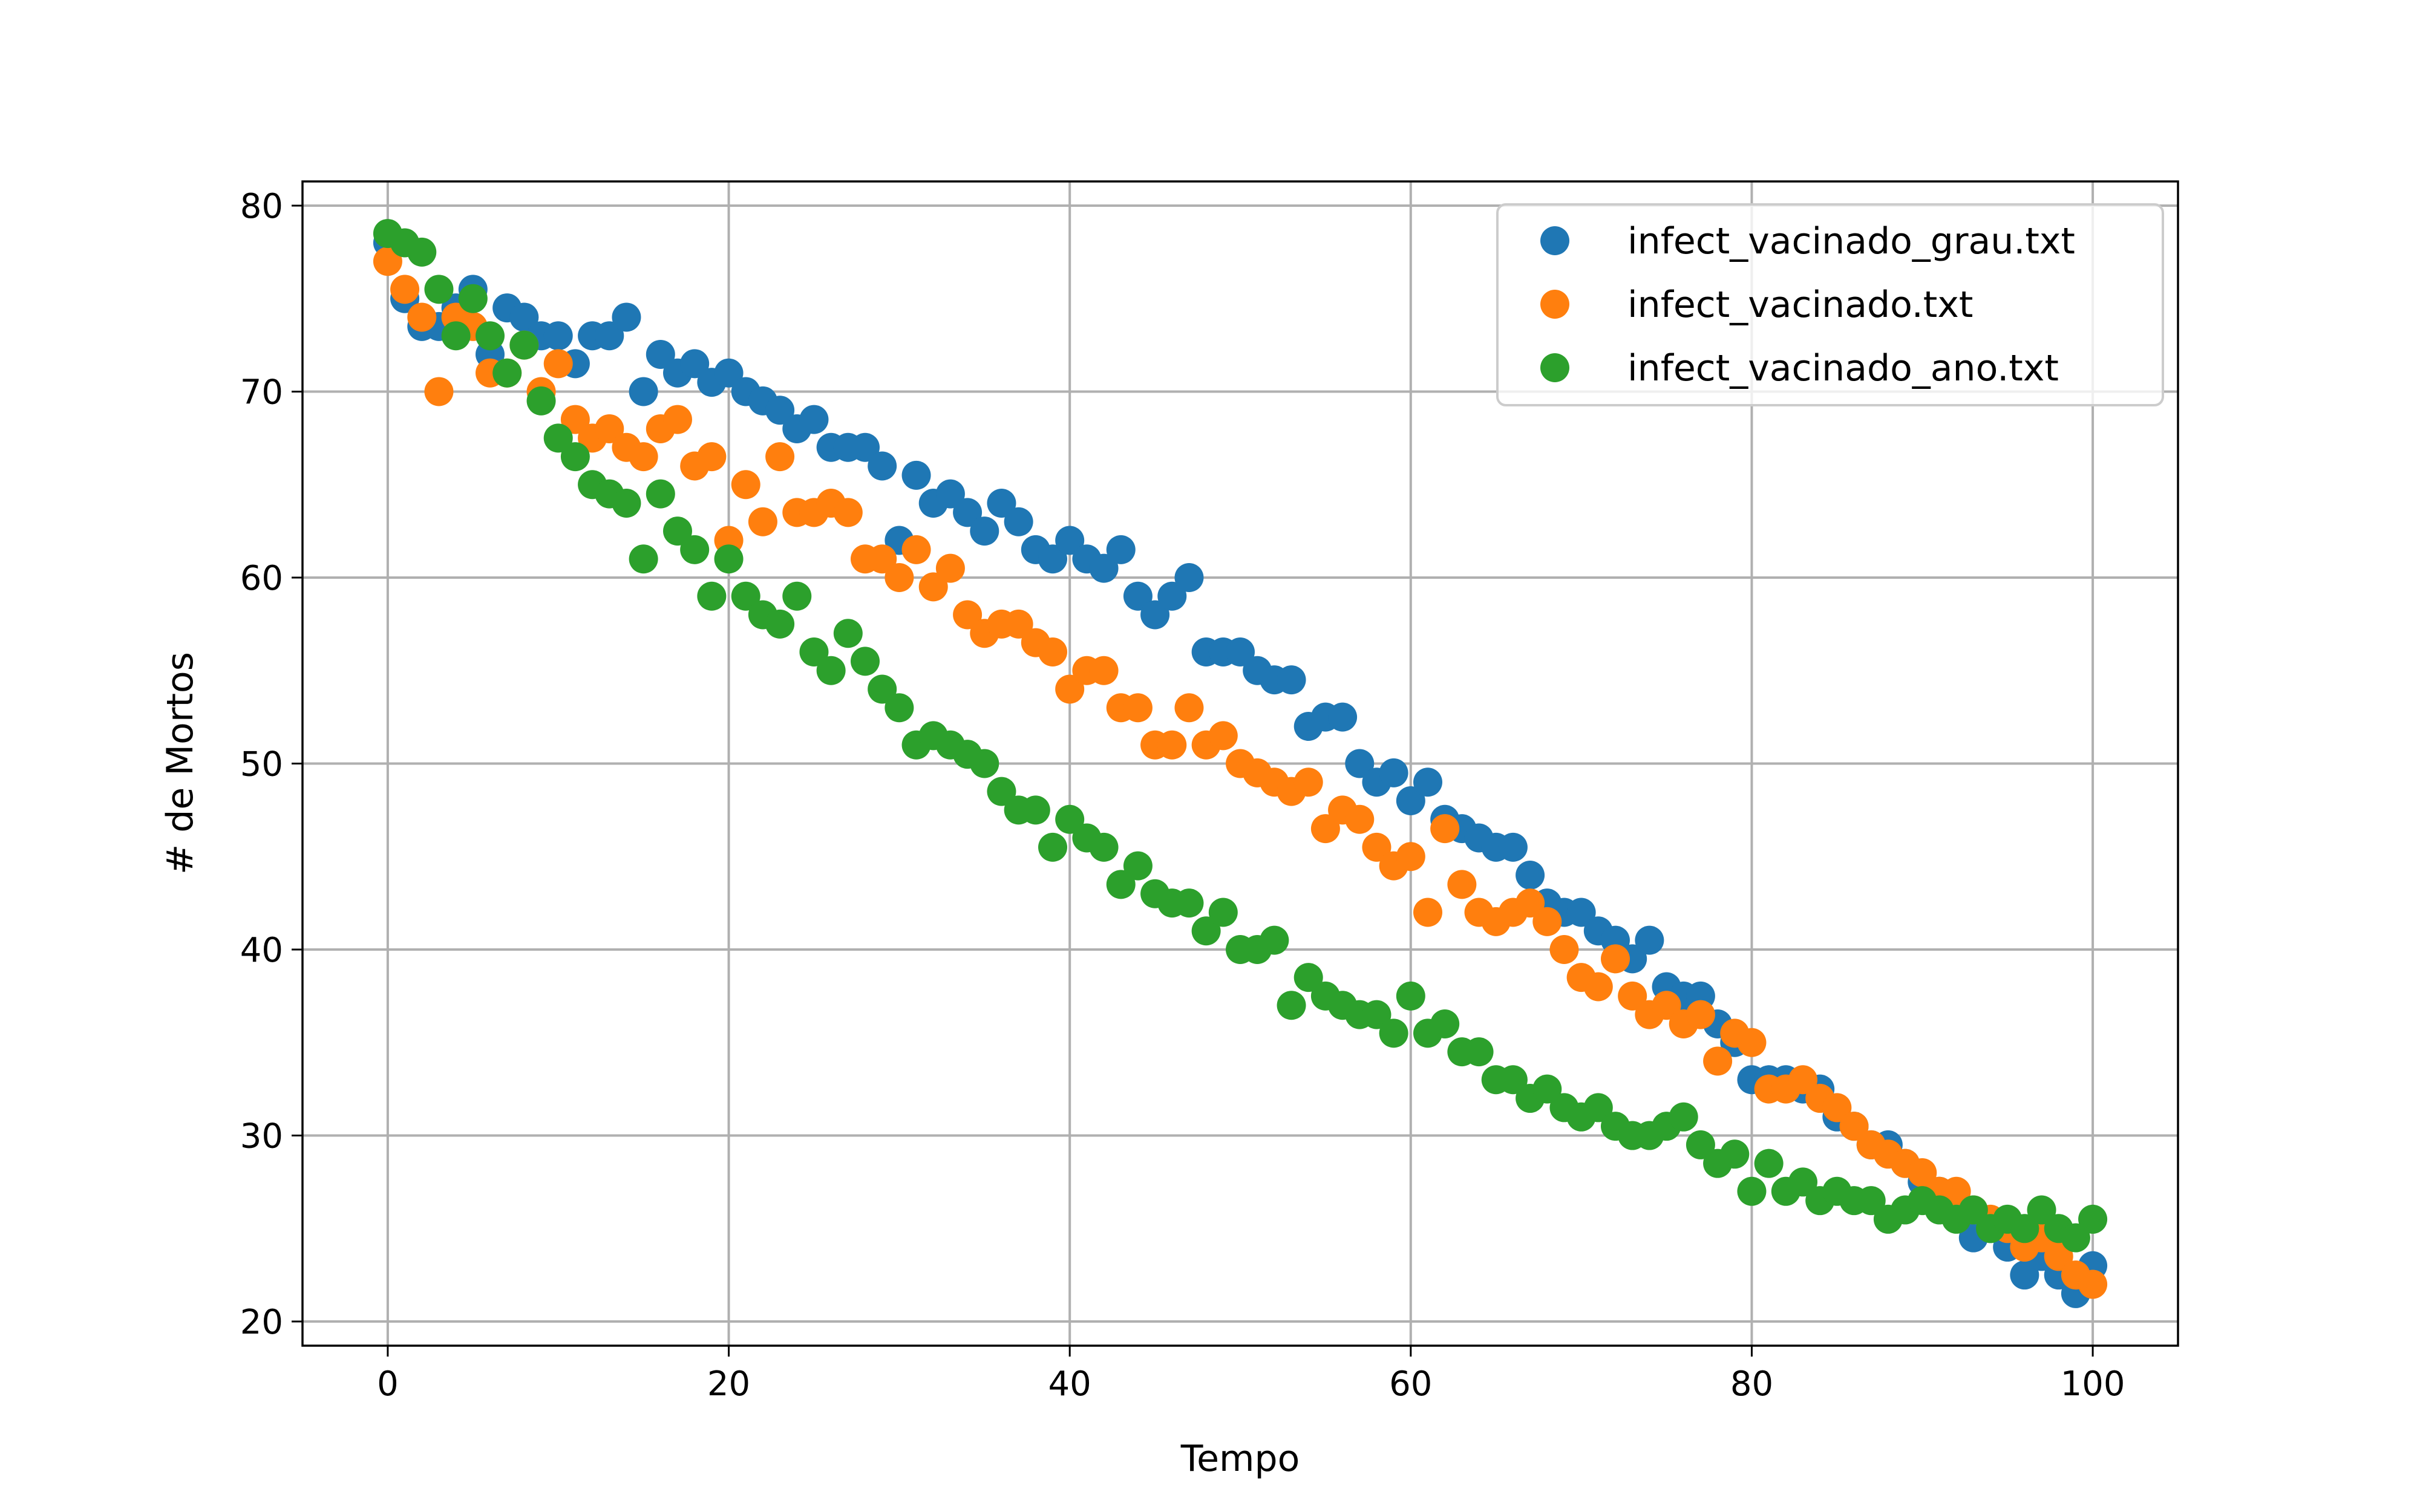 The height and width of the screenshot is (1512, 2420). What do you see at coordinates (1069, 1384) in the screenshot?
I see `x-tick-label-2: 40` at bounding box center [1069, 1384].